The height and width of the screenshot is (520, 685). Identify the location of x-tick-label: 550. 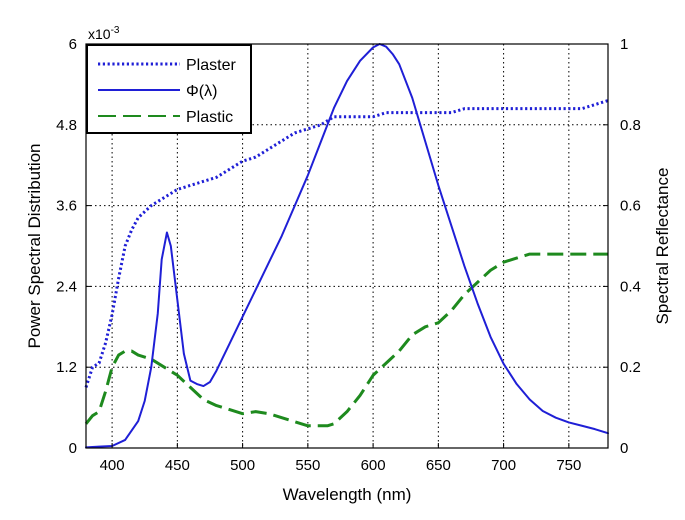
(307, 465).